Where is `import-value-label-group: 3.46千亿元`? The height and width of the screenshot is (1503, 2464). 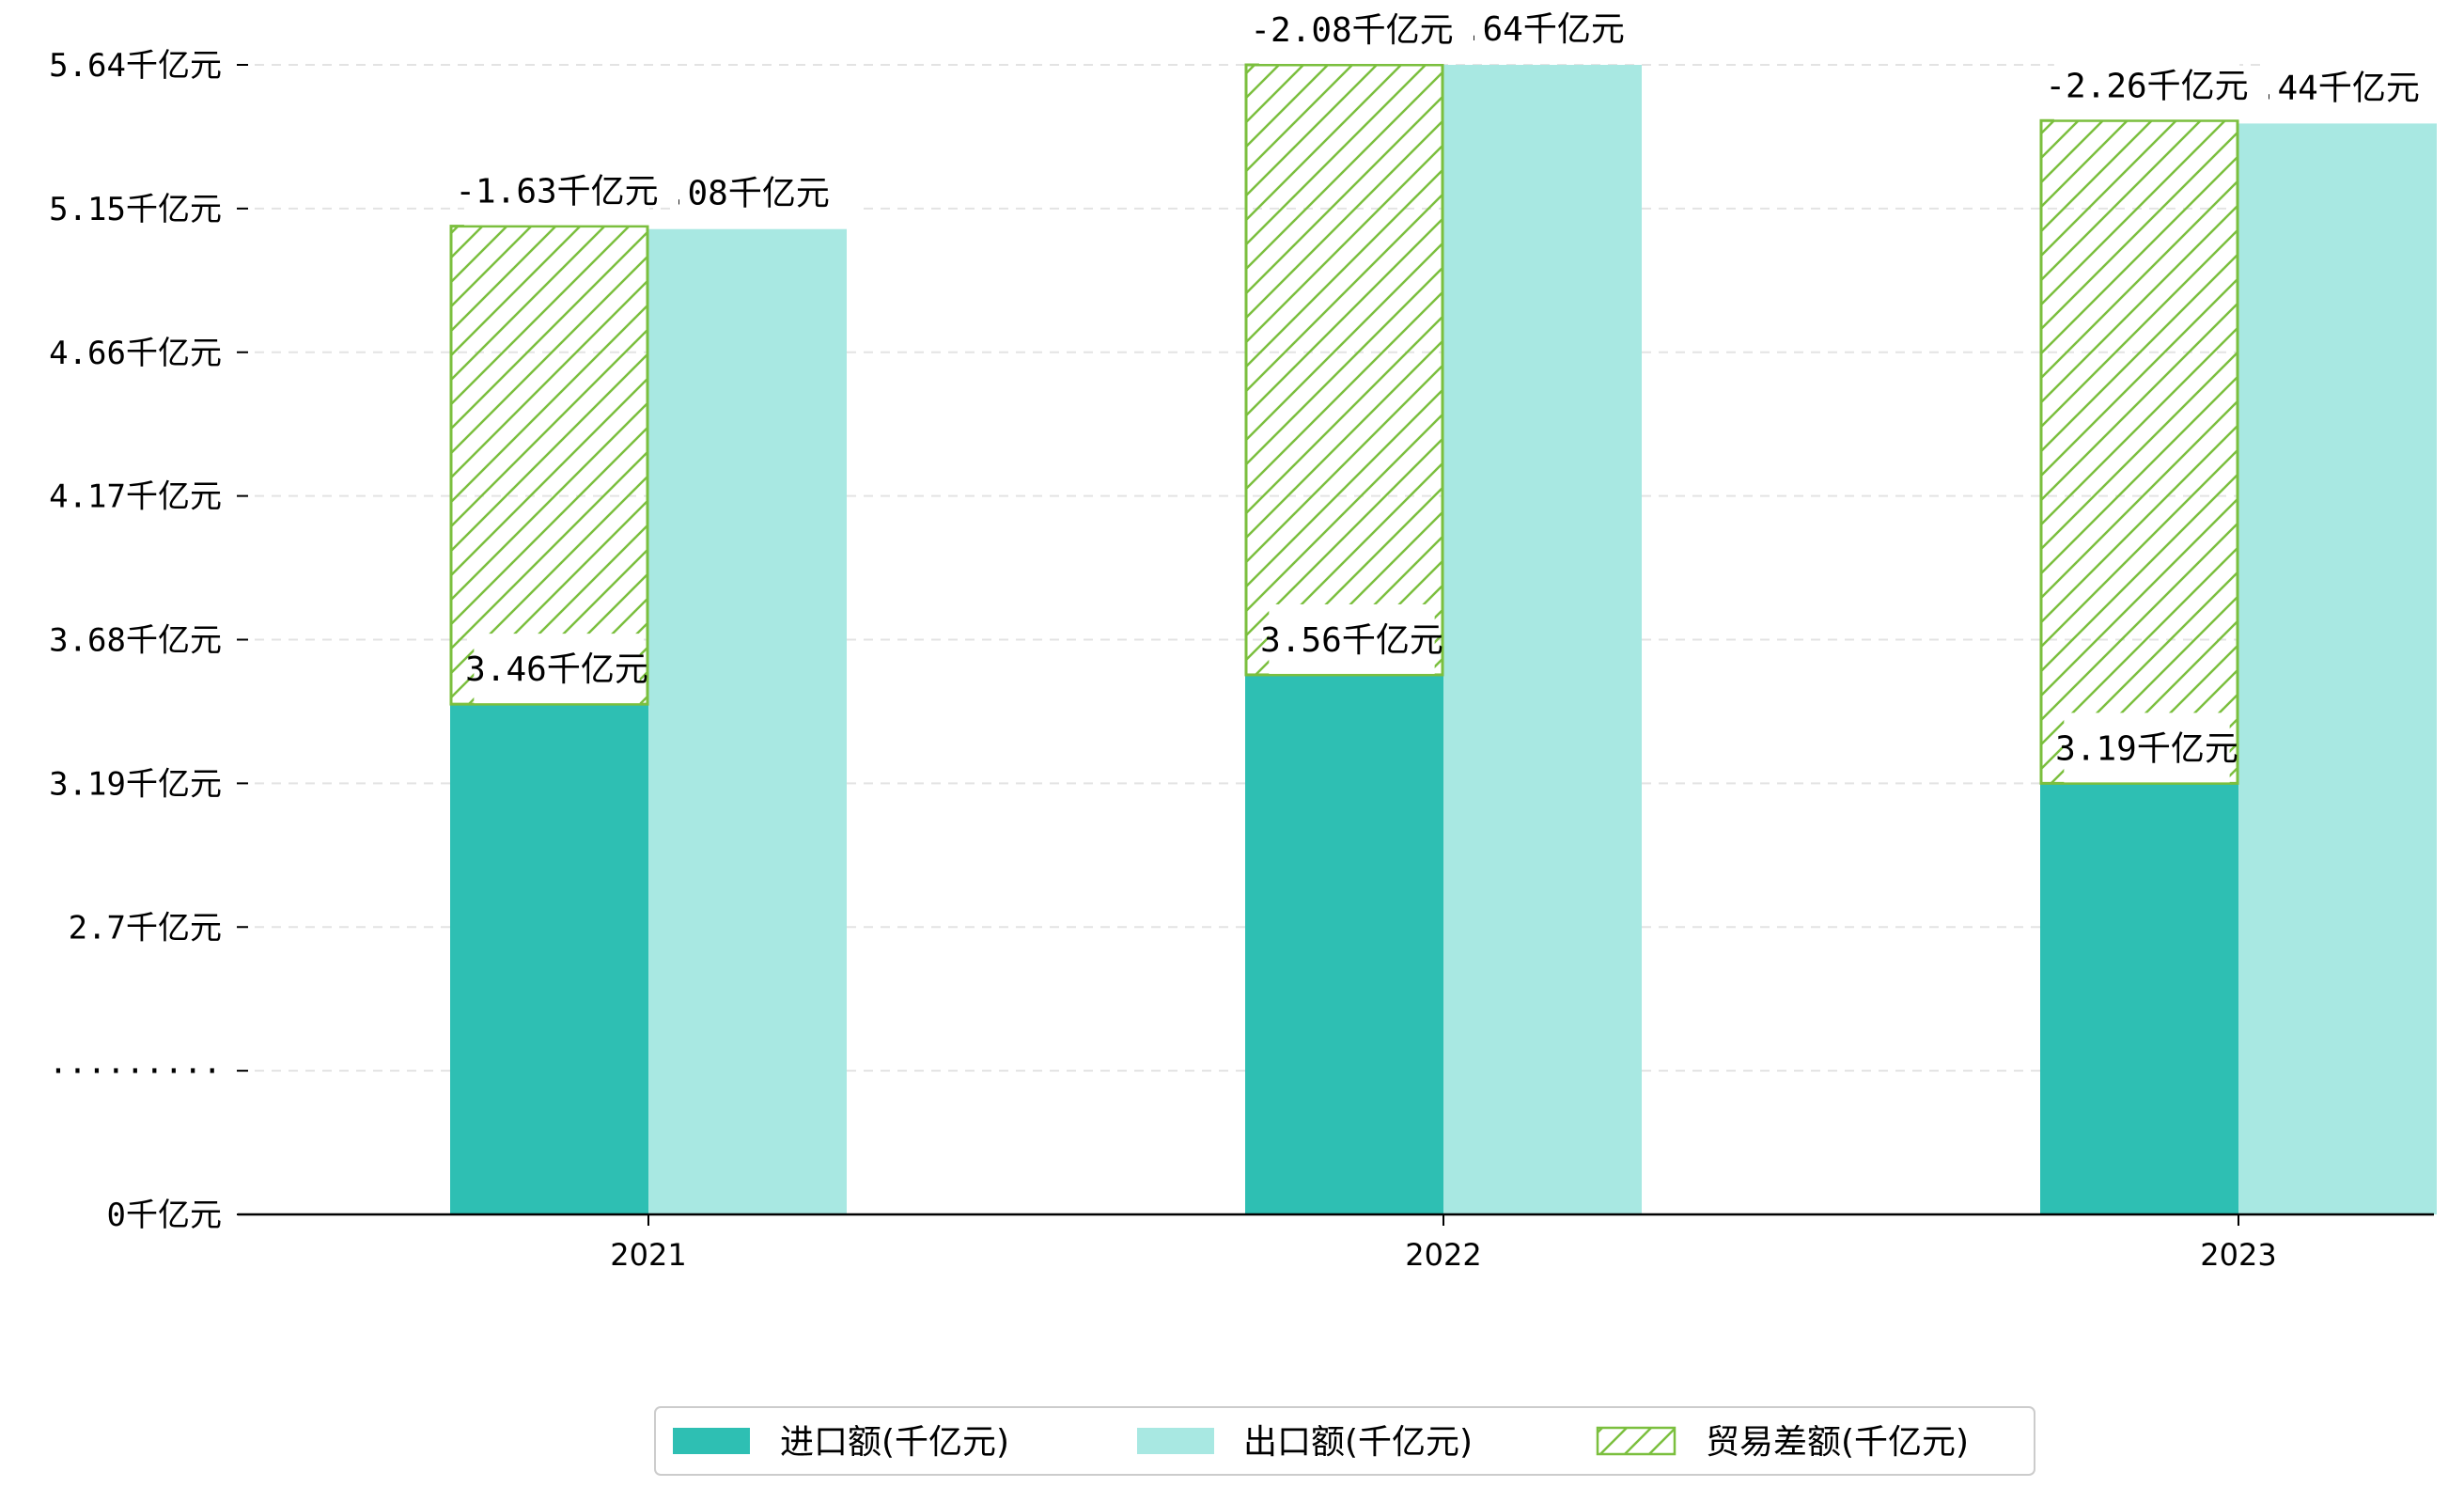 import-value-label-group: 3.46千亿元 is located at coordinates (556, 669).